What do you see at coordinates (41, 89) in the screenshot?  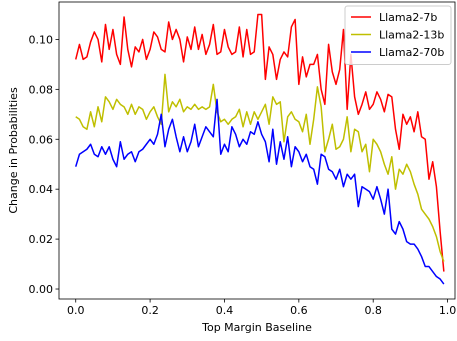 I see `y-tick-label: 0.08` at bounding box center [41, 89].